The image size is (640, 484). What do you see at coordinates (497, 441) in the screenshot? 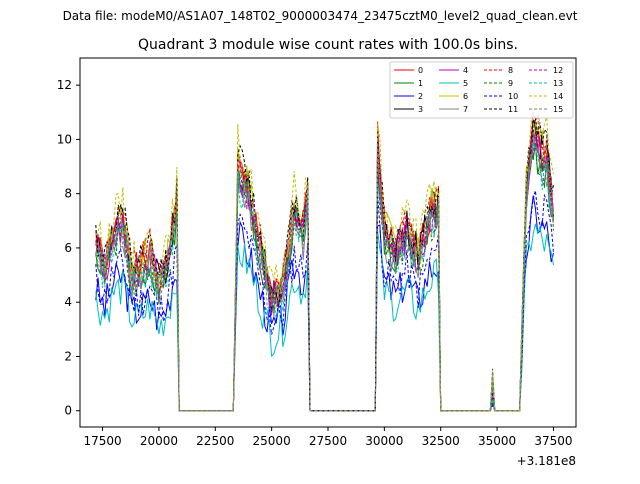
I see `x-tick-label: 35000` at bounding box center [497, 441].